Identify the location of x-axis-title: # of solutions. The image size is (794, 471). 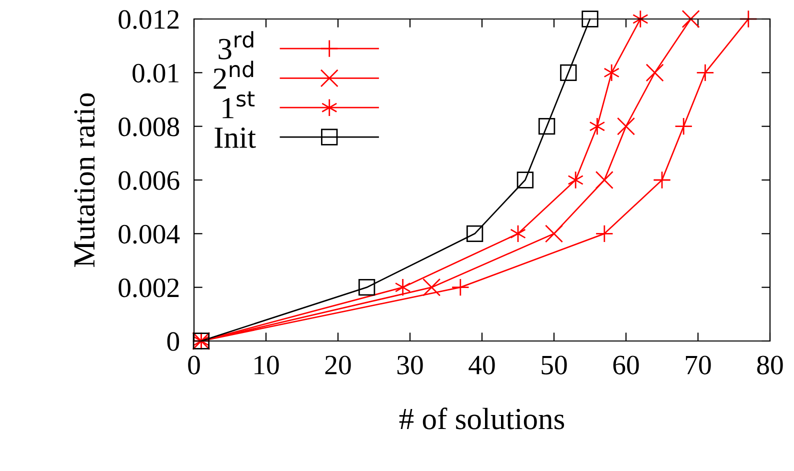
(481, 419).